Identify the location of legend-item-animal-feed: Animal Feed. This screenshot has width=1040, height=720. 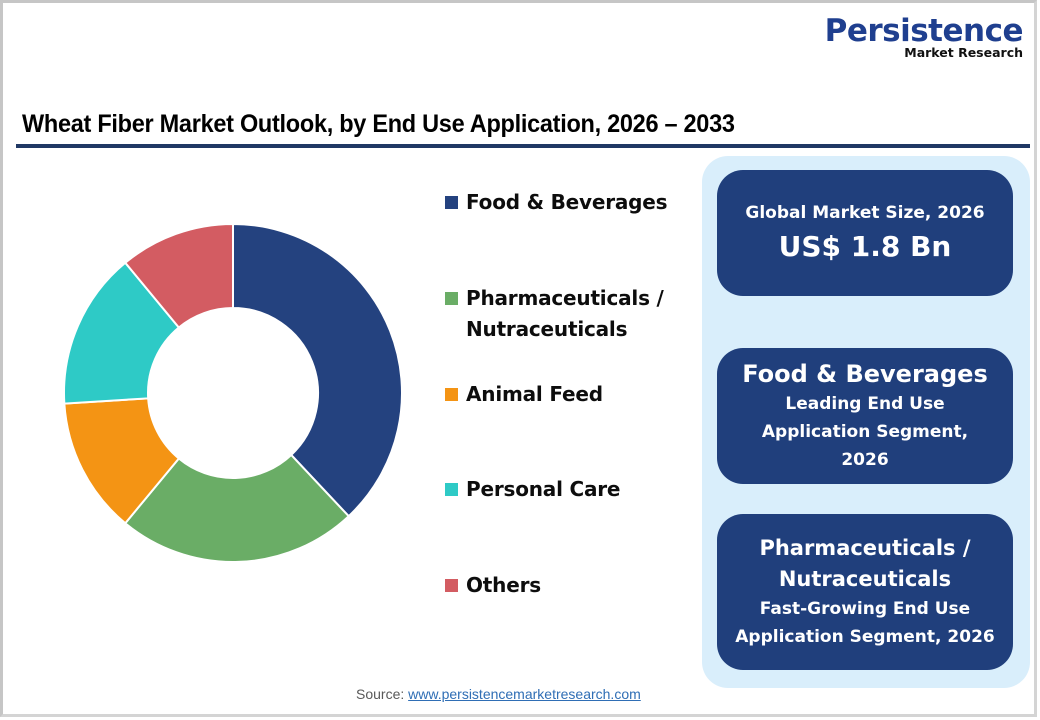
(524, 394).